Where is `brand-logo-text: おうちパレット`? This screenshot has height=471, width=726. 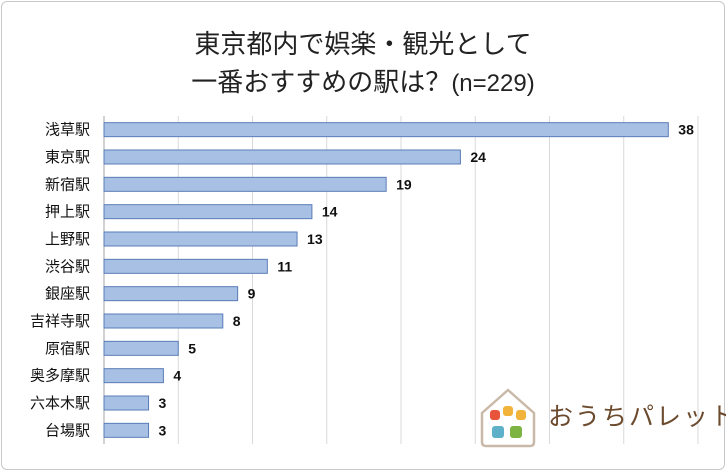 brand-logo-text: おうちパレット is located at coordinates (637, 416).